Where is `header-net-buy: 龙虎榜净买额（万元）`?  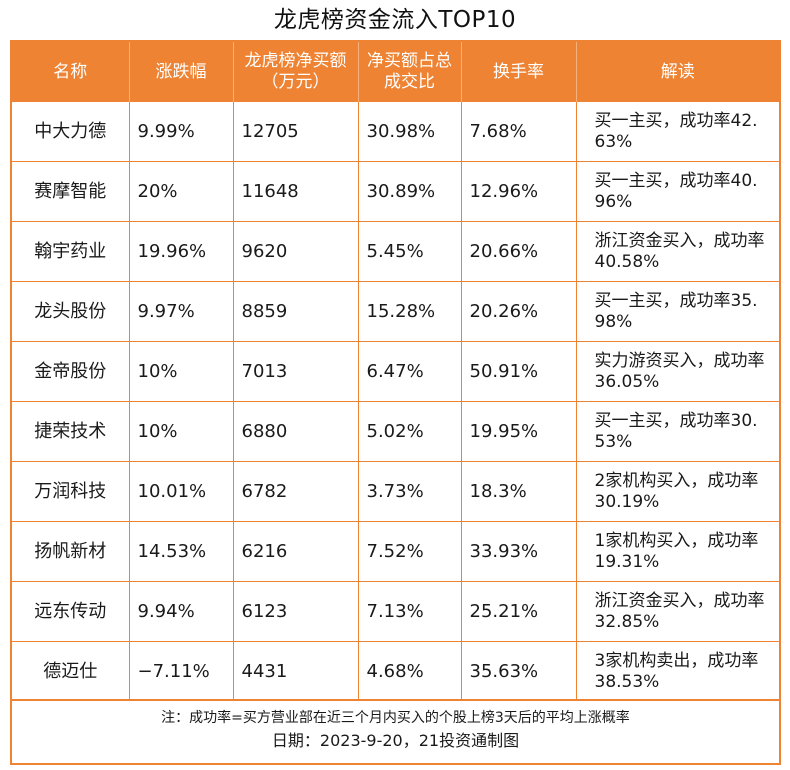 header-net-buy: 龙虎榜净买额（万元） is located at coordinates (296, 72).